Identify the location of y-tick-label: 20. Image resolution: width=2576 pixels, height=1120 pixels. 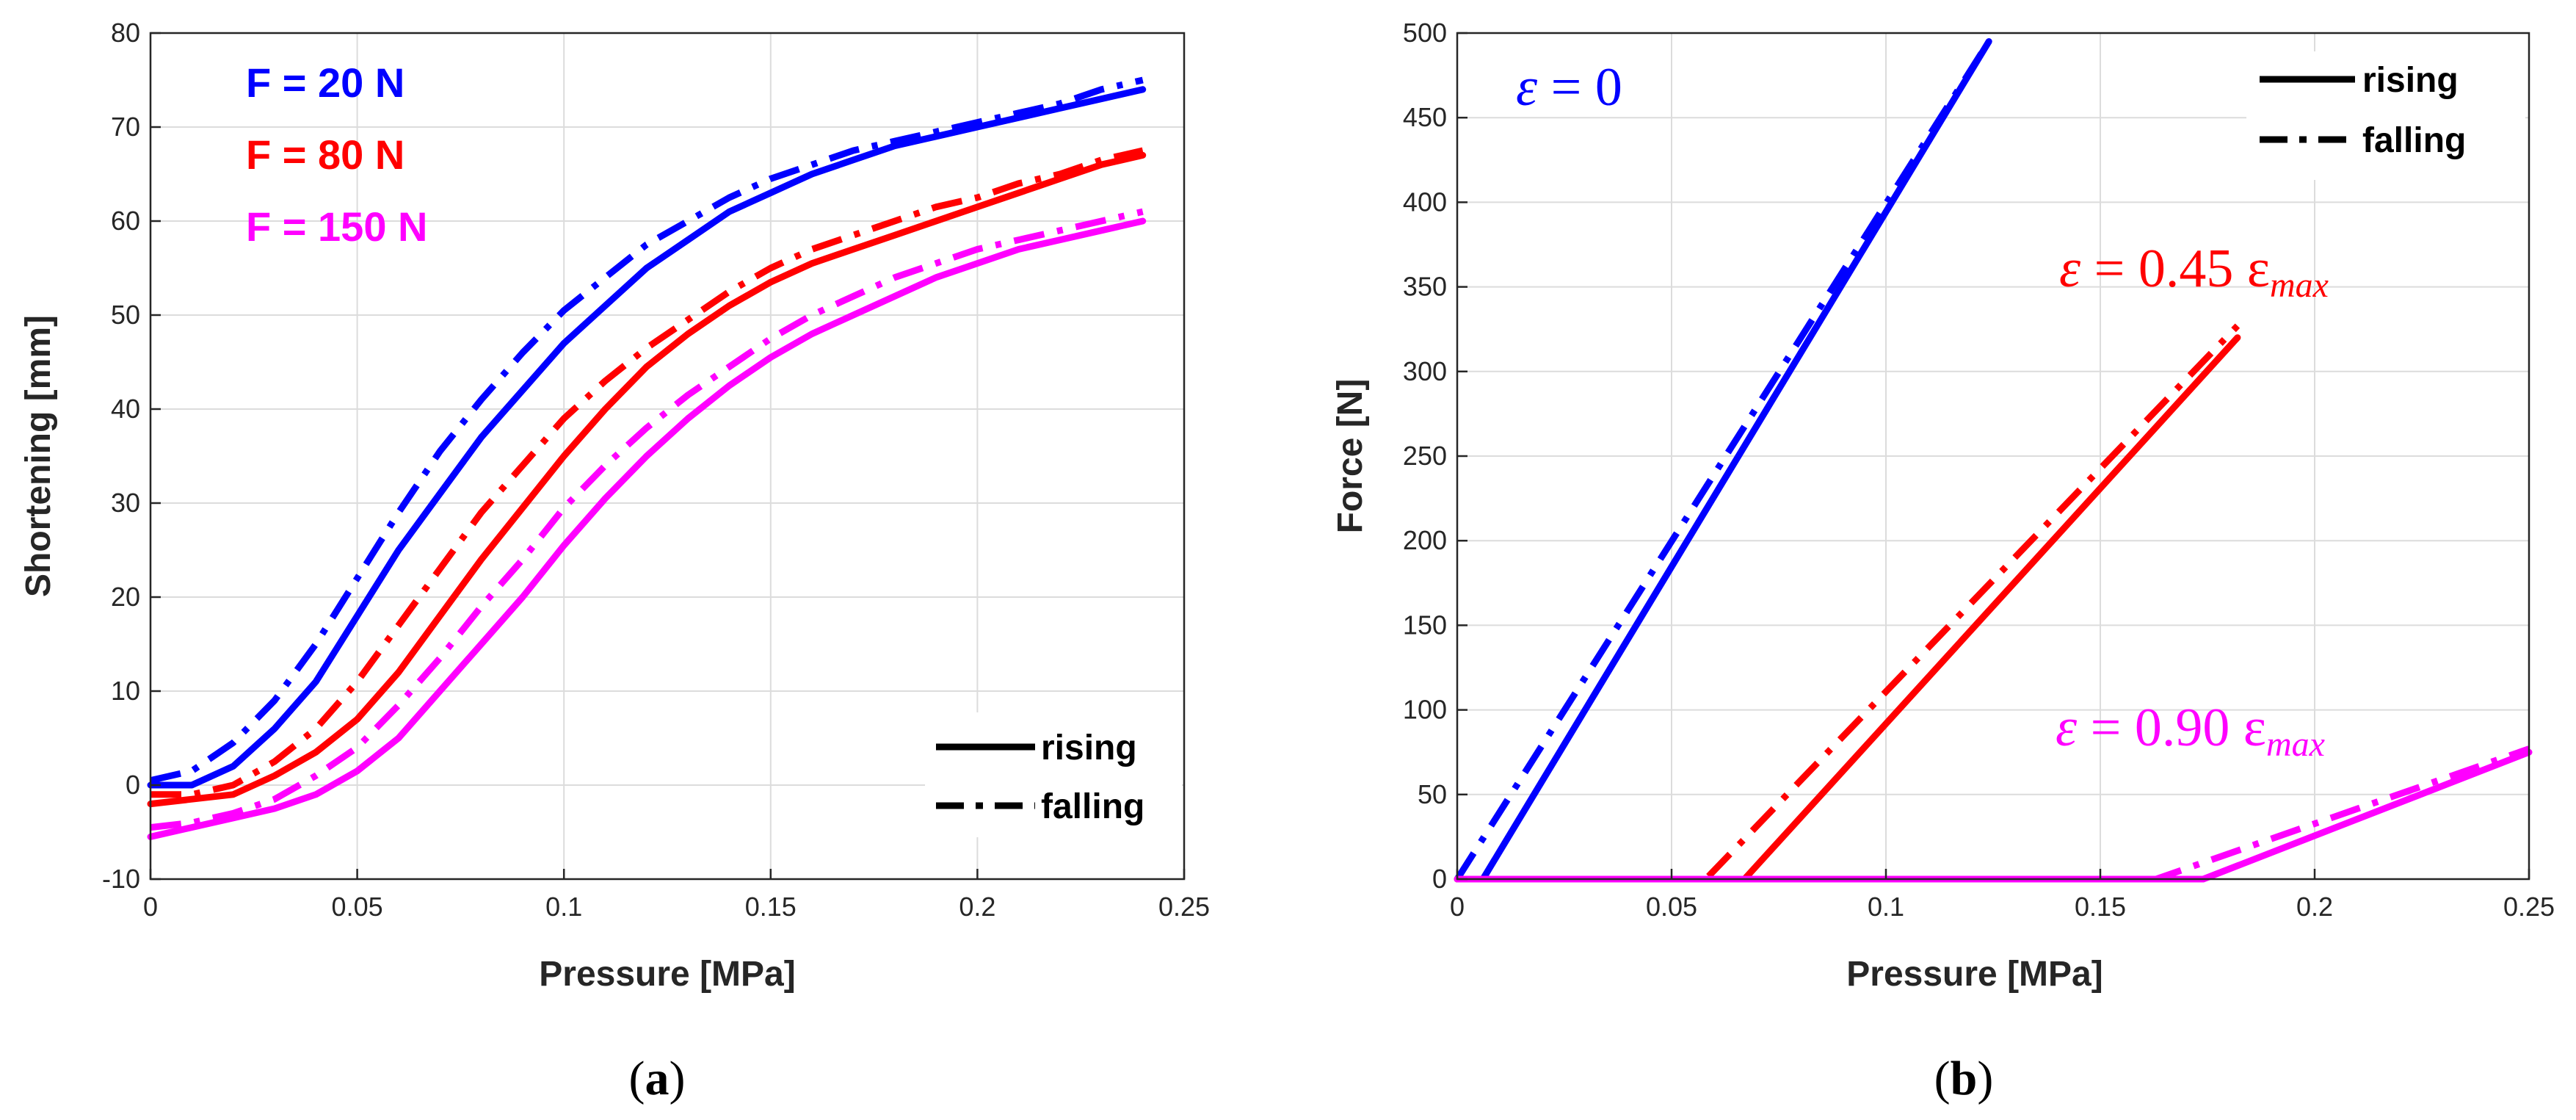
(126, 597).